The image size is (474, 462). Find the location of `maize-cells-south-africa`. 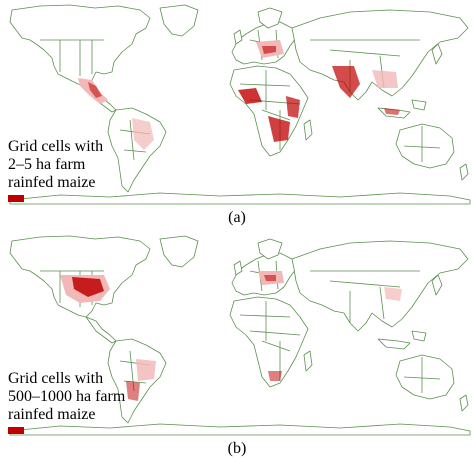

maize-cells-south-africa is located at coordinates (275, 376).